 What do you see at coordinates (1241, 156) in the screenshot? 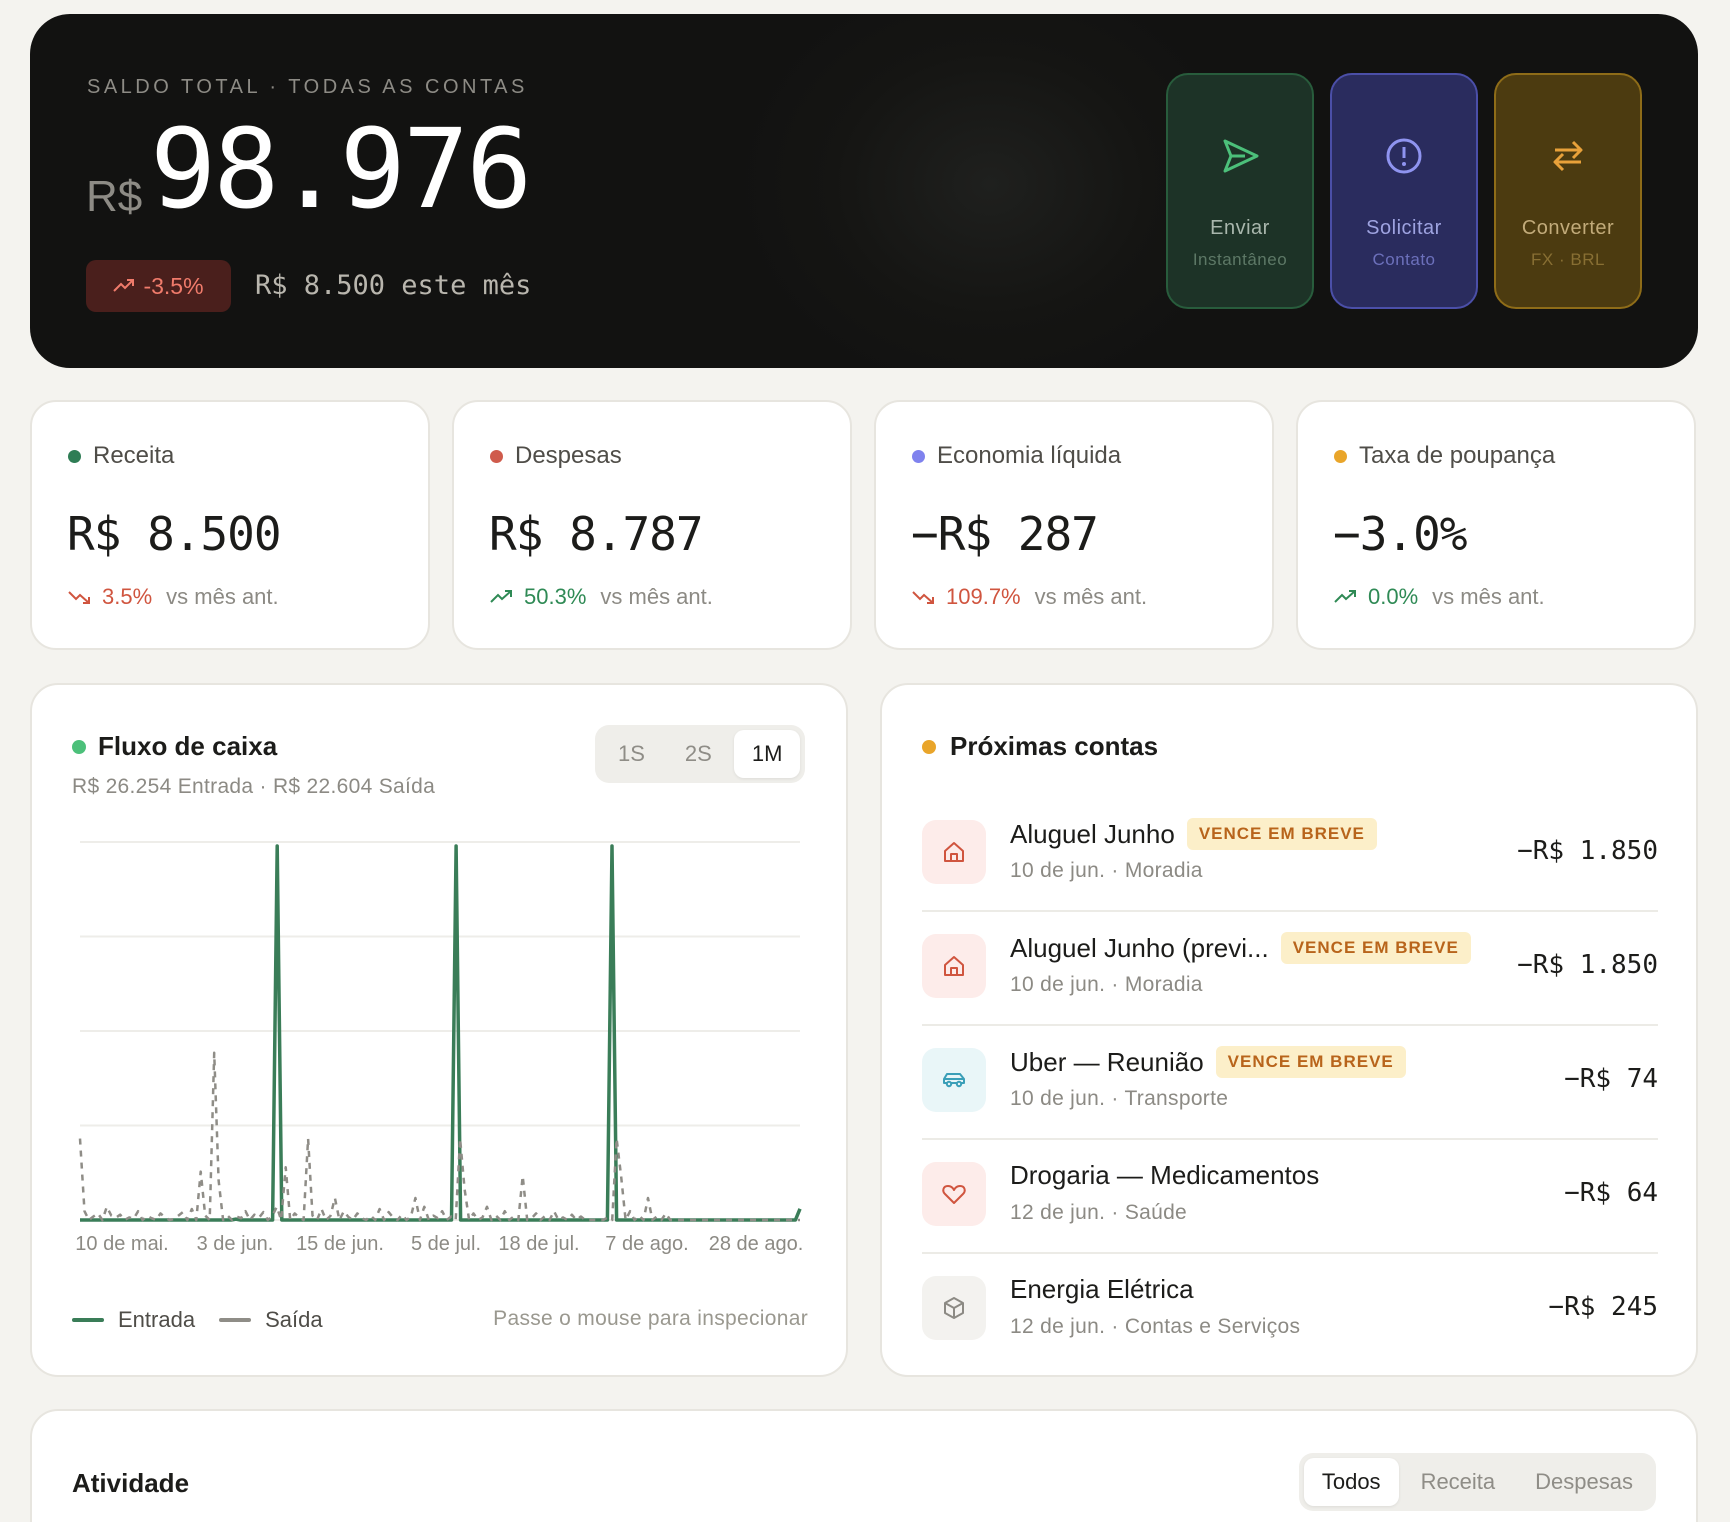
I see `send-icon` at bounding box center [1241, 156].